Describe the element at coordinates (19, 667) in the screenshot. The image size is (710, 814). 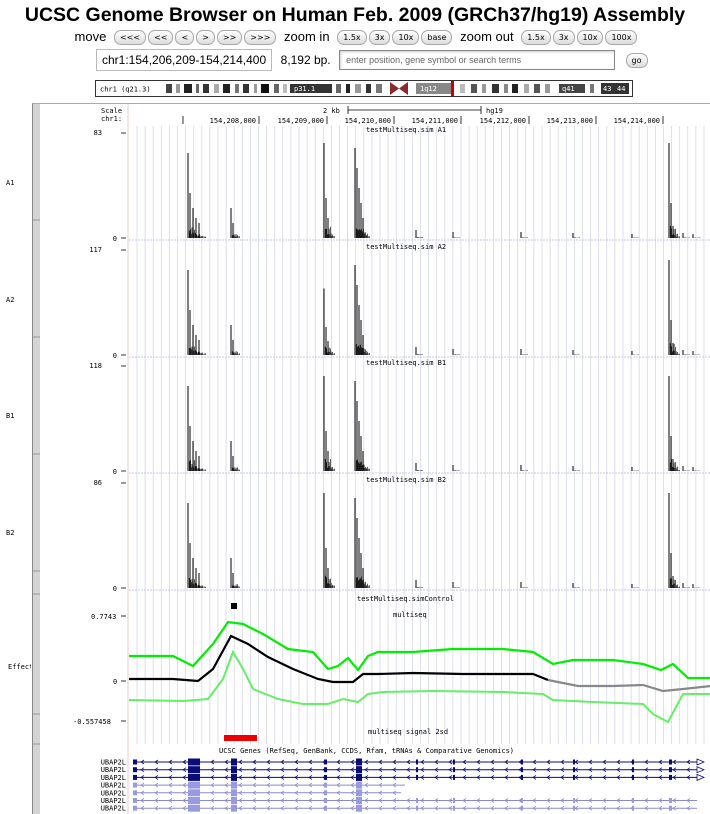
I see `track-label-effect: Effect` at that location.